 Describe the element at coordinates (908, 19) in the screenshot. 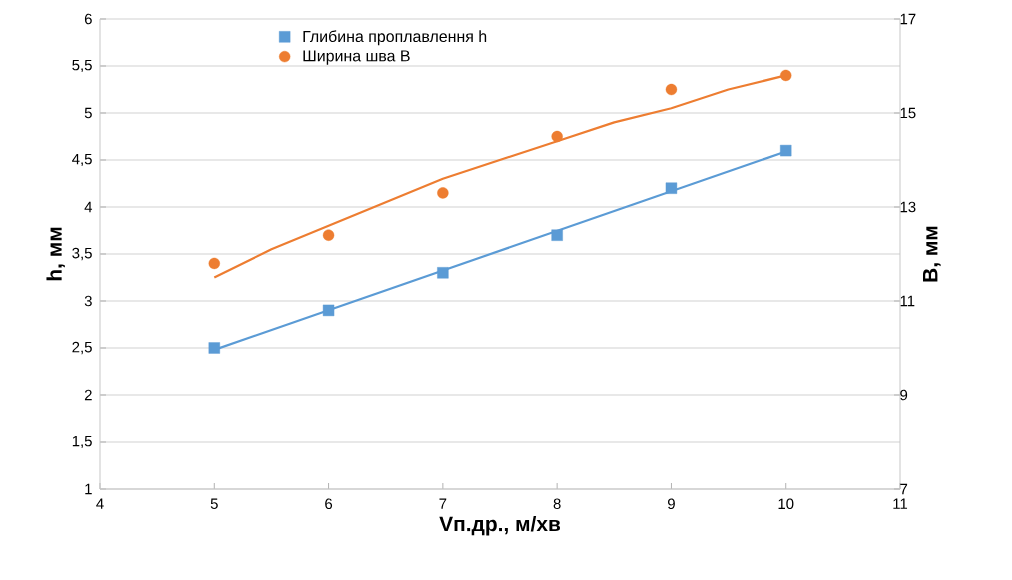

I see `y2-tick-label: 17` at that location.